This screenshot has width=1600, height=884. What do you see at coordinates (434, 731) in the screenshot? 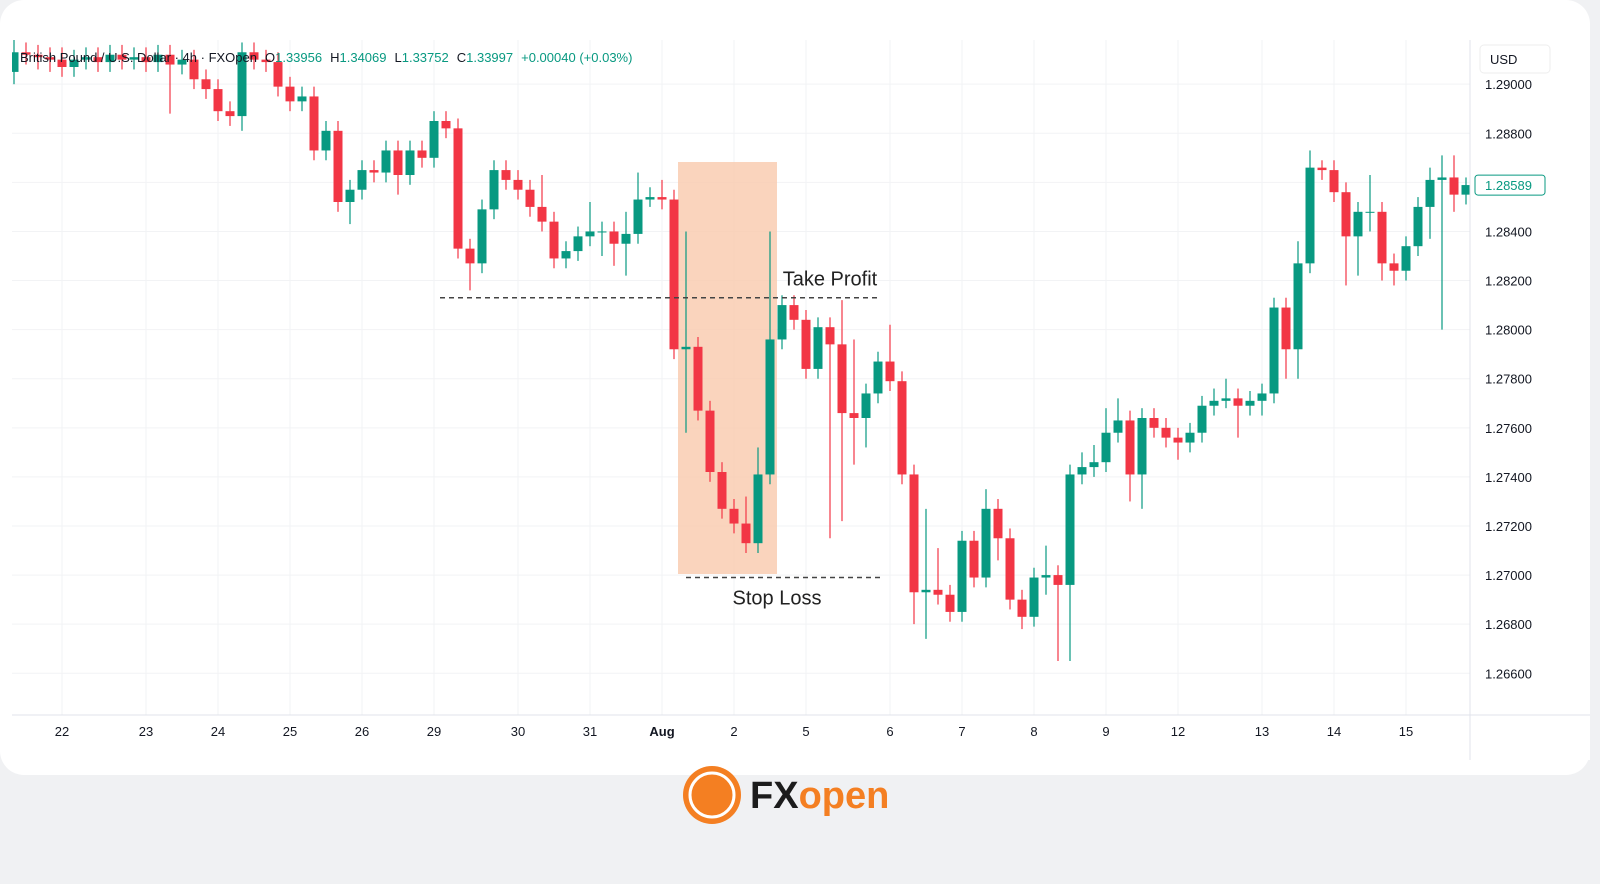
I see `x-tick-label: 29` at bounding box center [434, 731].